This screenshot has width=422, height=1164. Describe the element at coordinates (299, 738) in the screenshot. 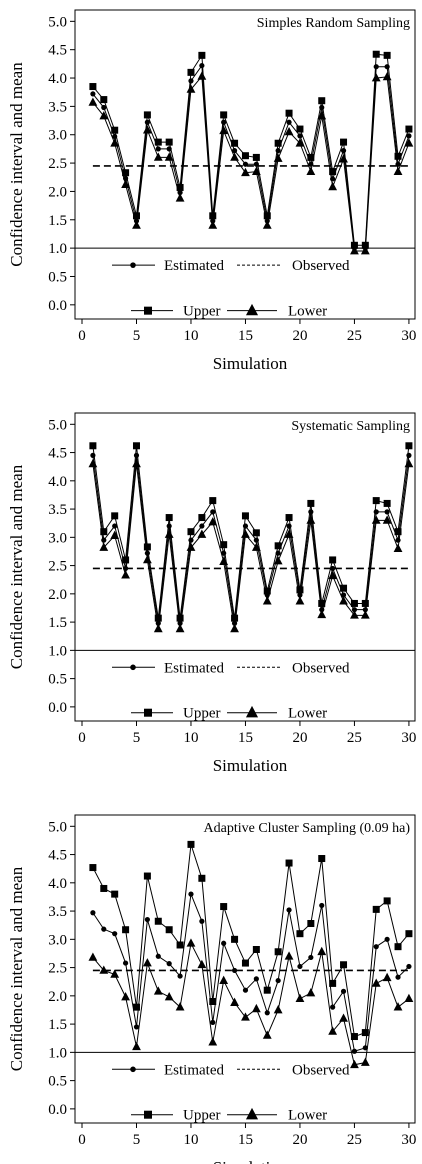

I see `panel-2-xtick-label: 20` at that location.